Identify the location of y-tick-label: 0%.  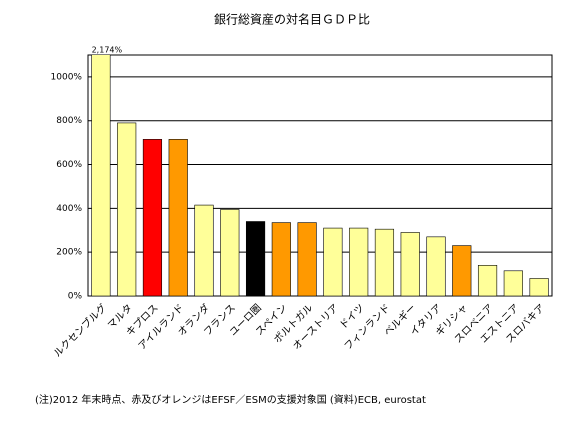
(75, 297).